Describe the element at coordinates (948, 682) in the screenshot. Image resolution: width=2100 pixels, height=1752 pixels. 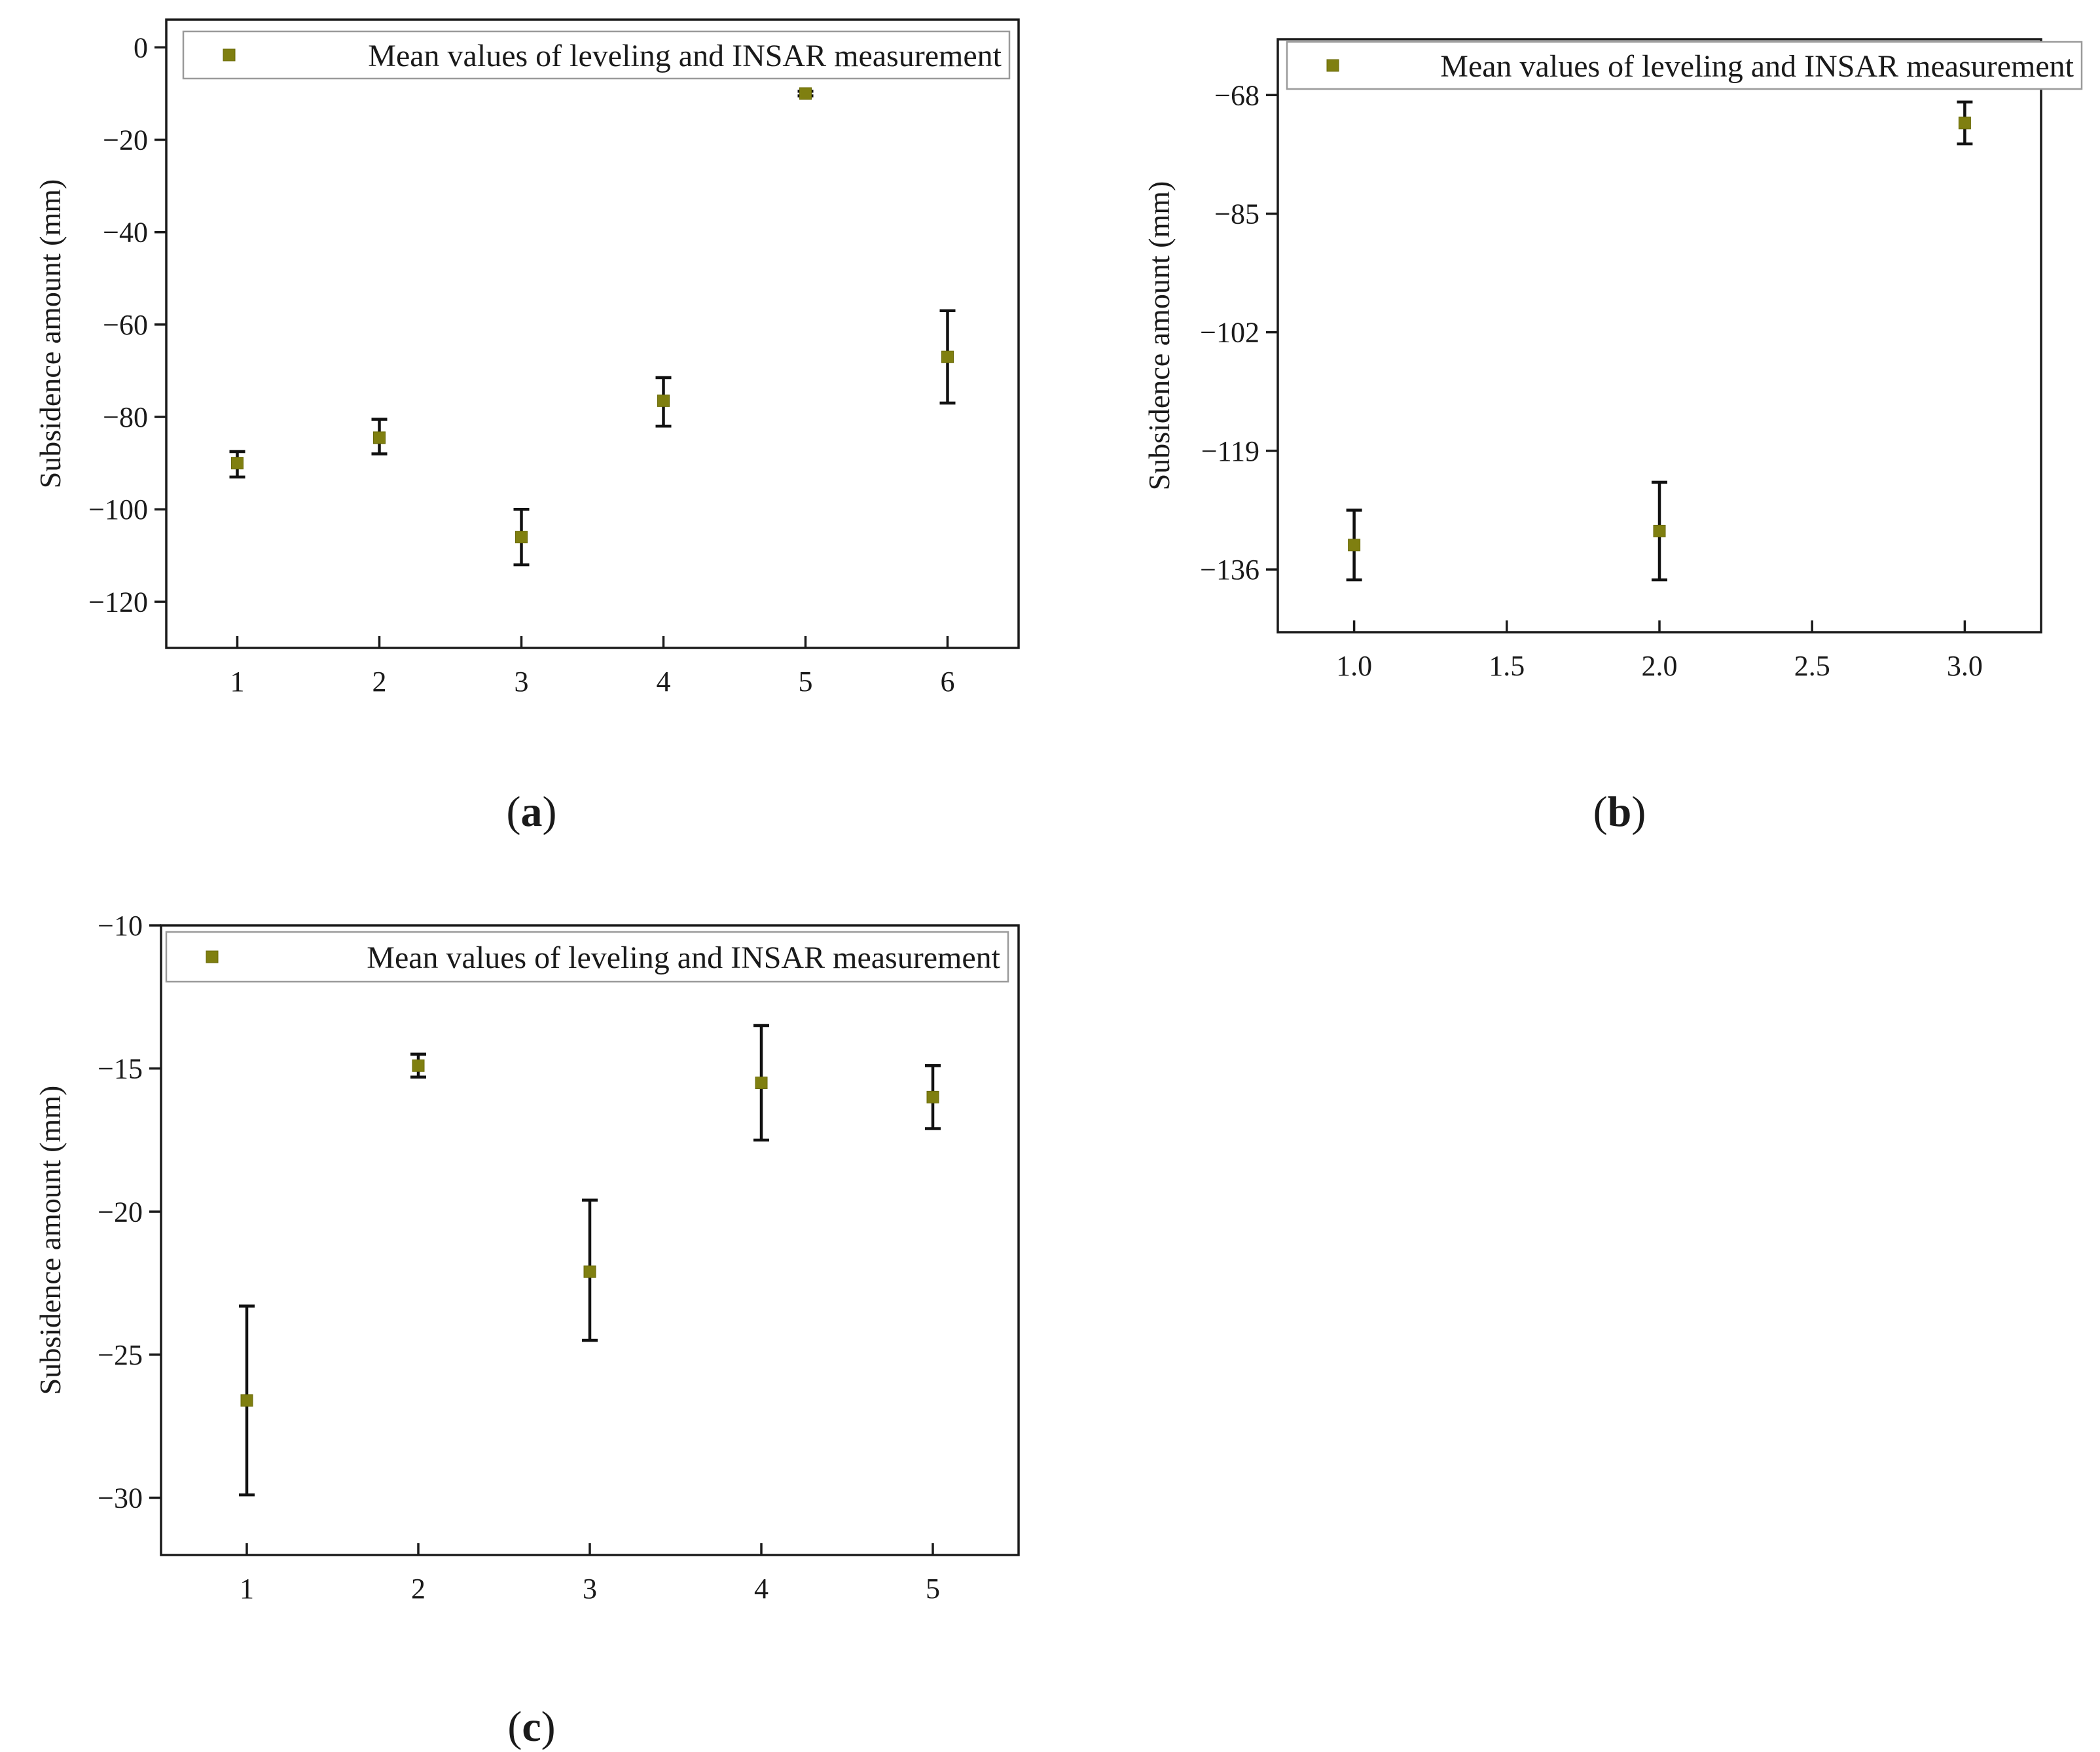
I see `x-tick-label: 6` at that location.